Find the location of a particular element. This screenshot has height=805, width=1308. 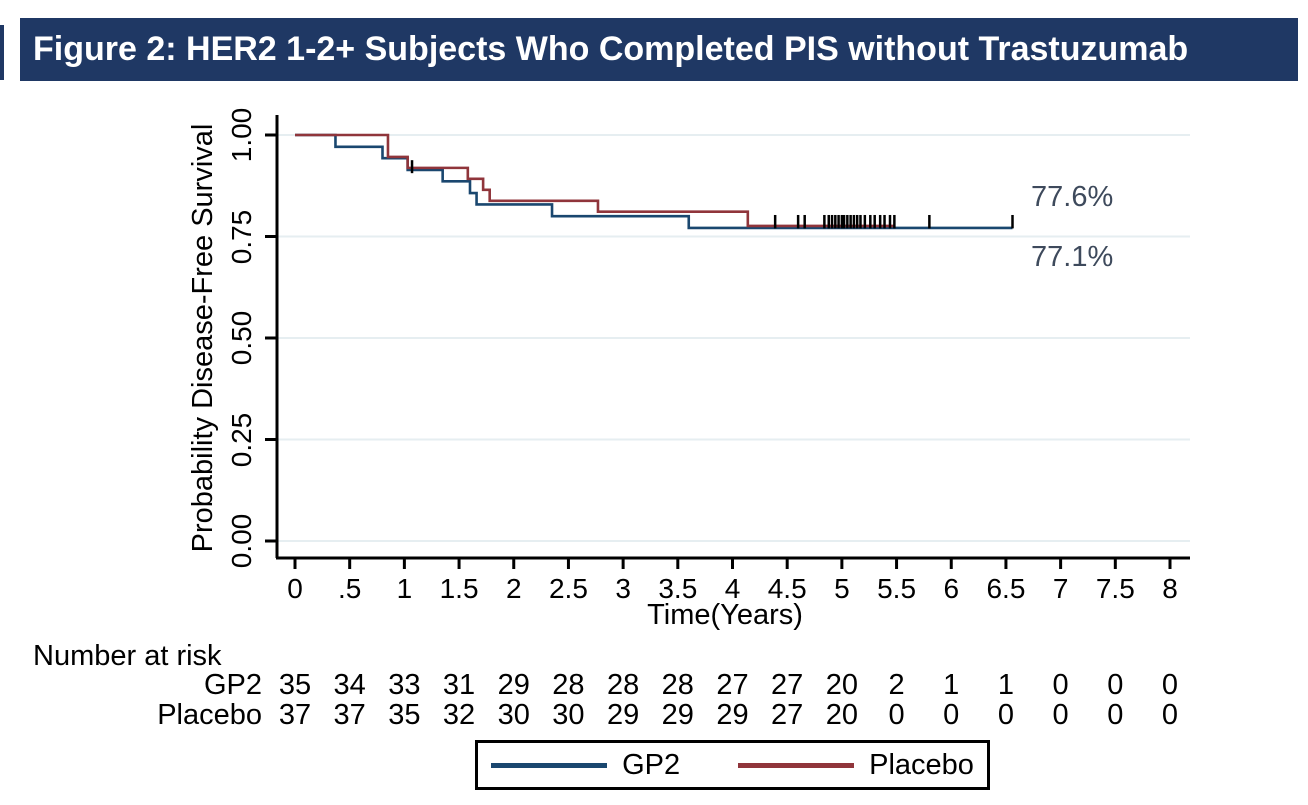

risk-value-placebo: 27 is located at coordinates (787, 715).